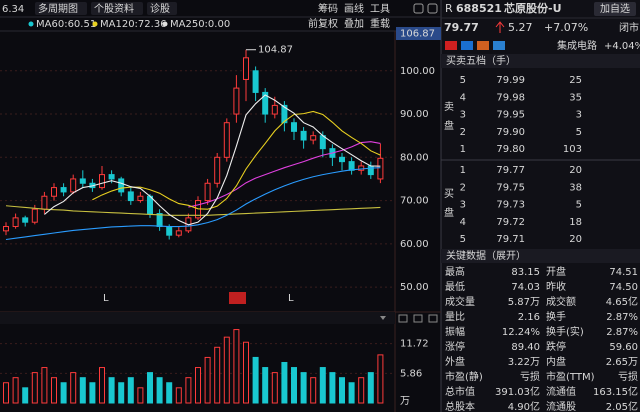  Describe the element at coordinates (463, 132) in the screenshot. I see `level: 2` at that location.